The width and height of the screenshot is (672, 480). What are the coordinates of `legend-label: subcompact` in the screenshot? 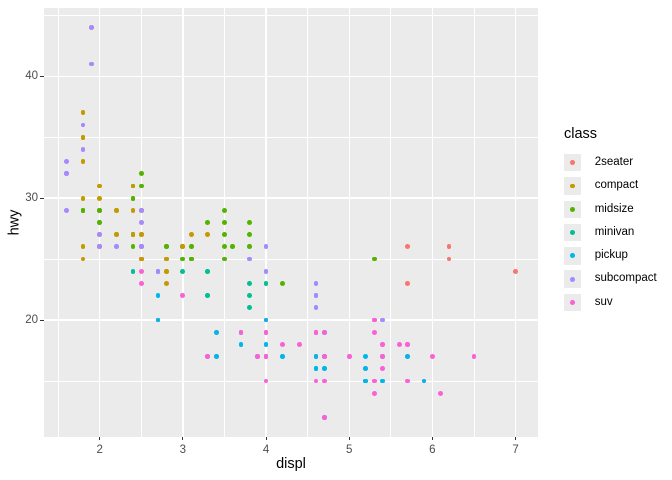 It's located at (625, 278).